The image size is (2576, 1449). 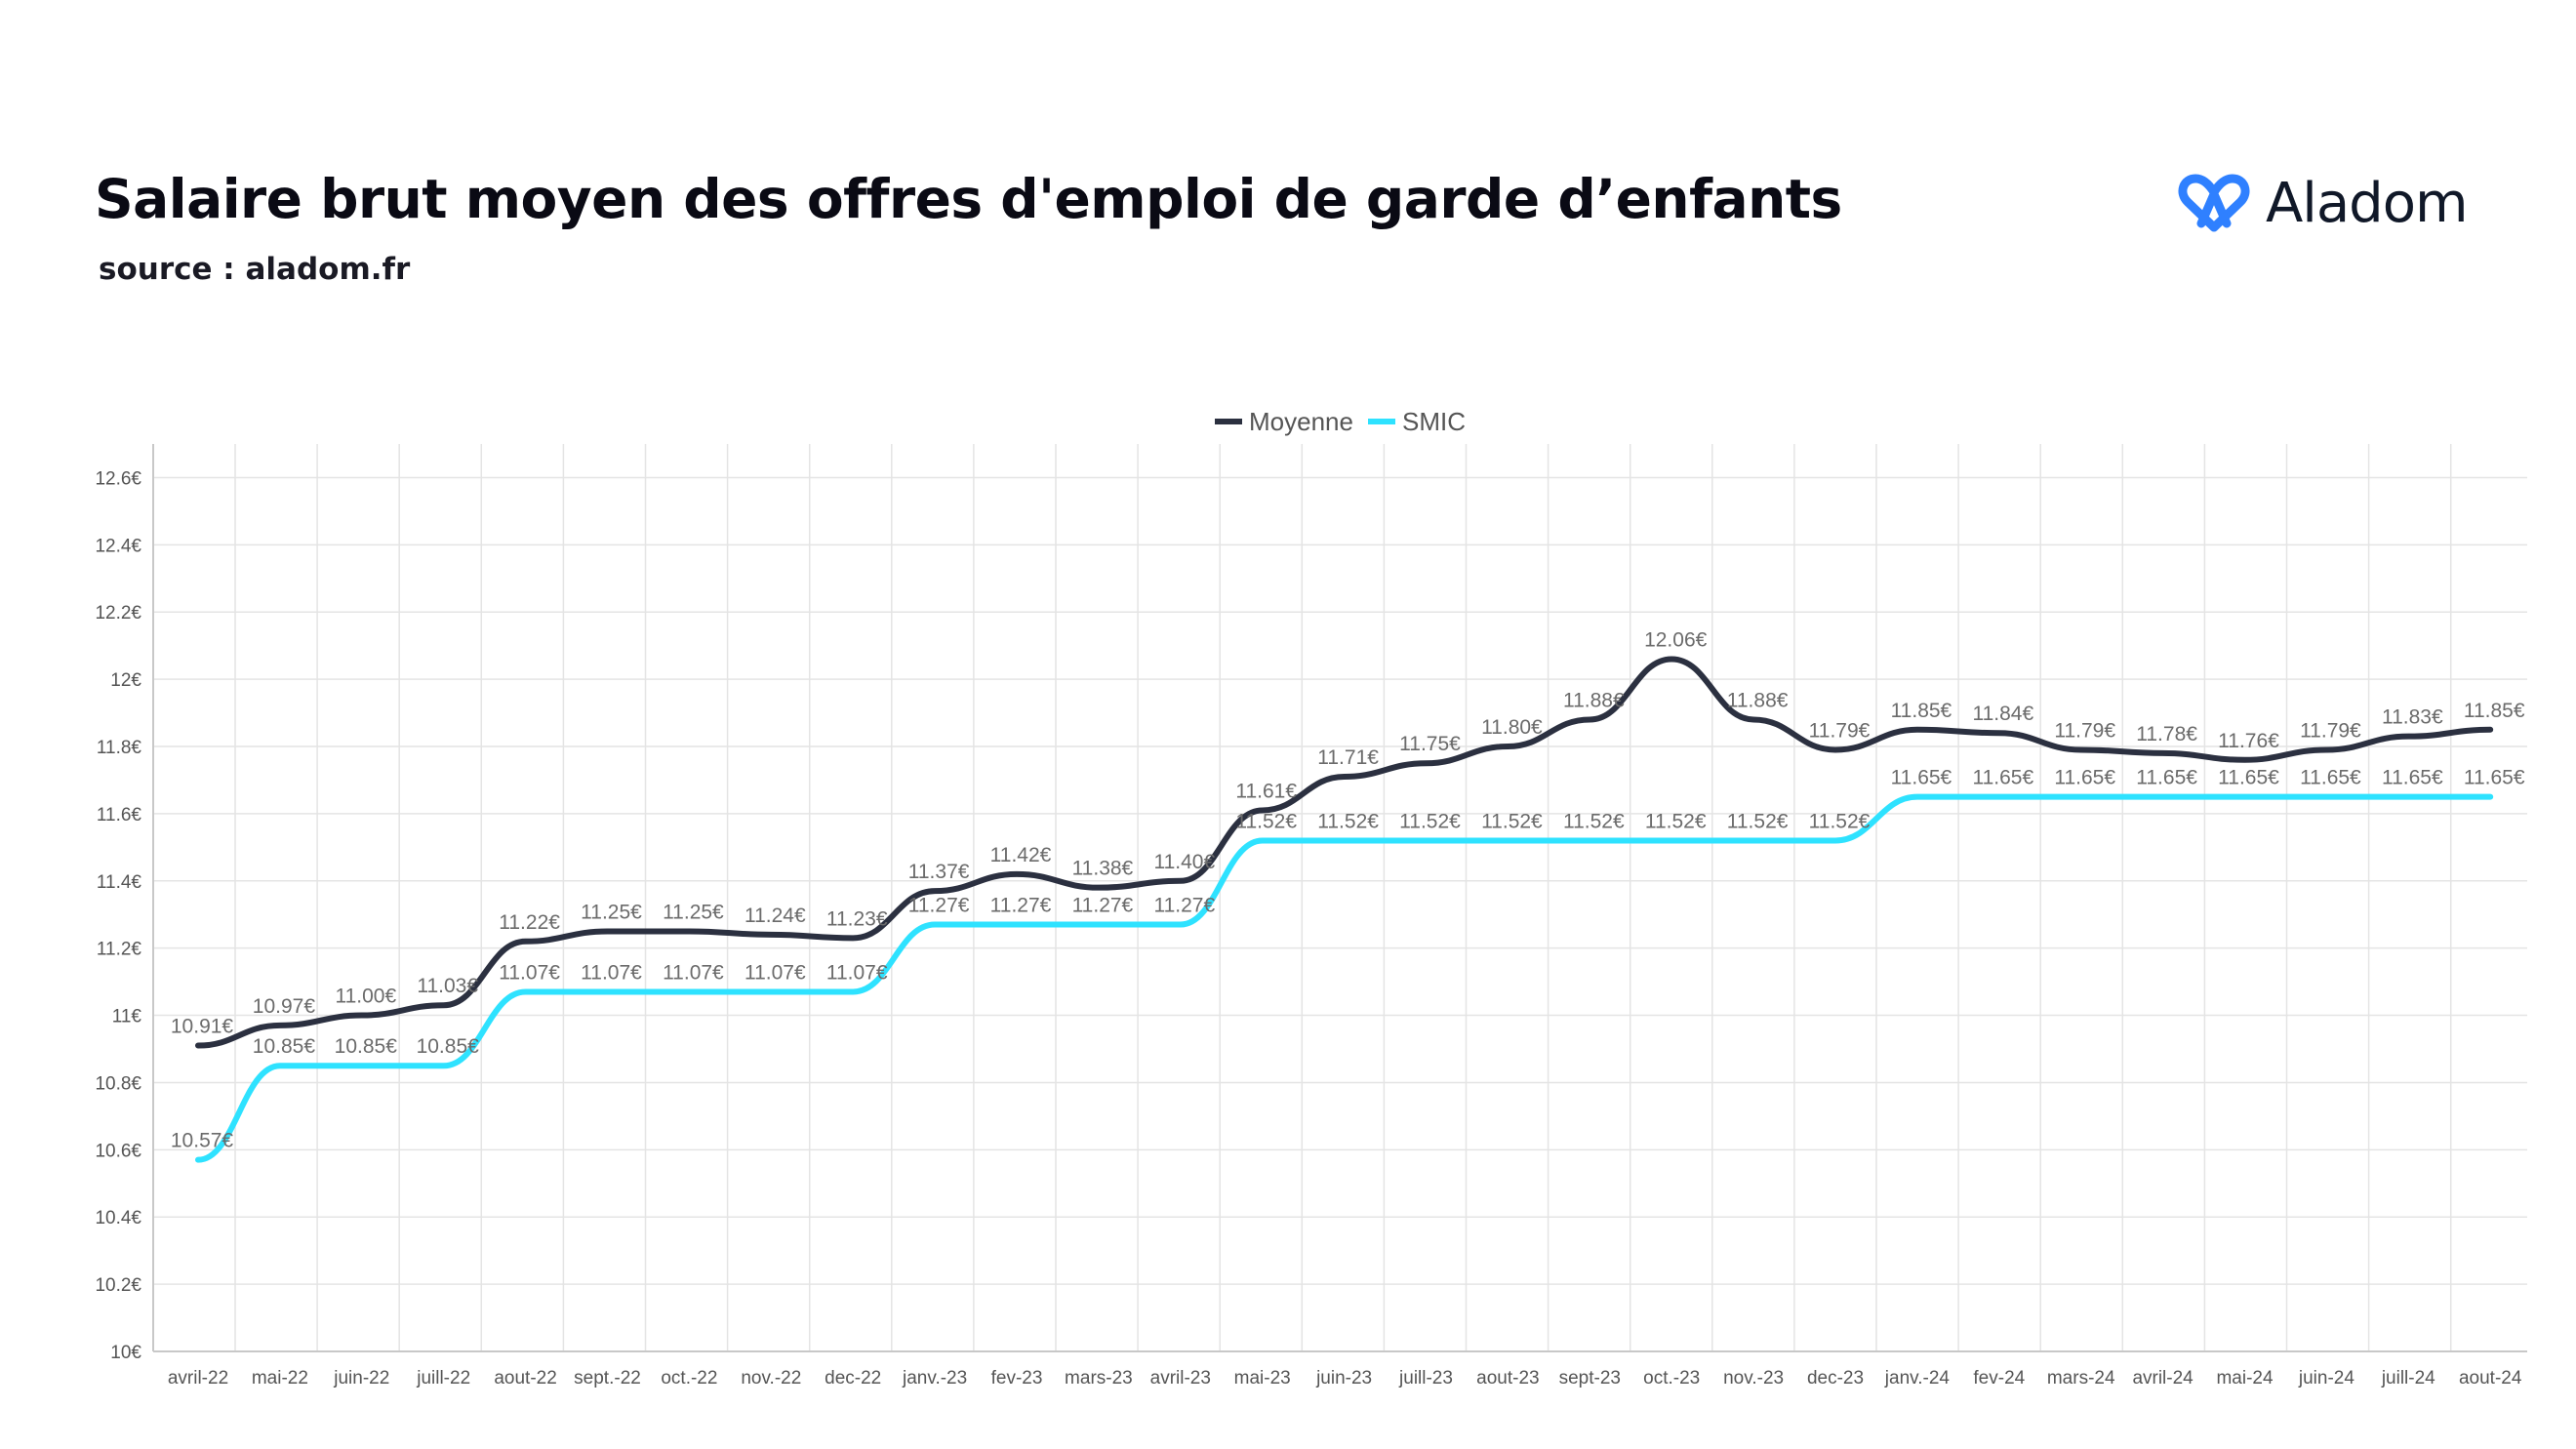 I want to click on data-label: 11.22€, so click(x=529, y=922).